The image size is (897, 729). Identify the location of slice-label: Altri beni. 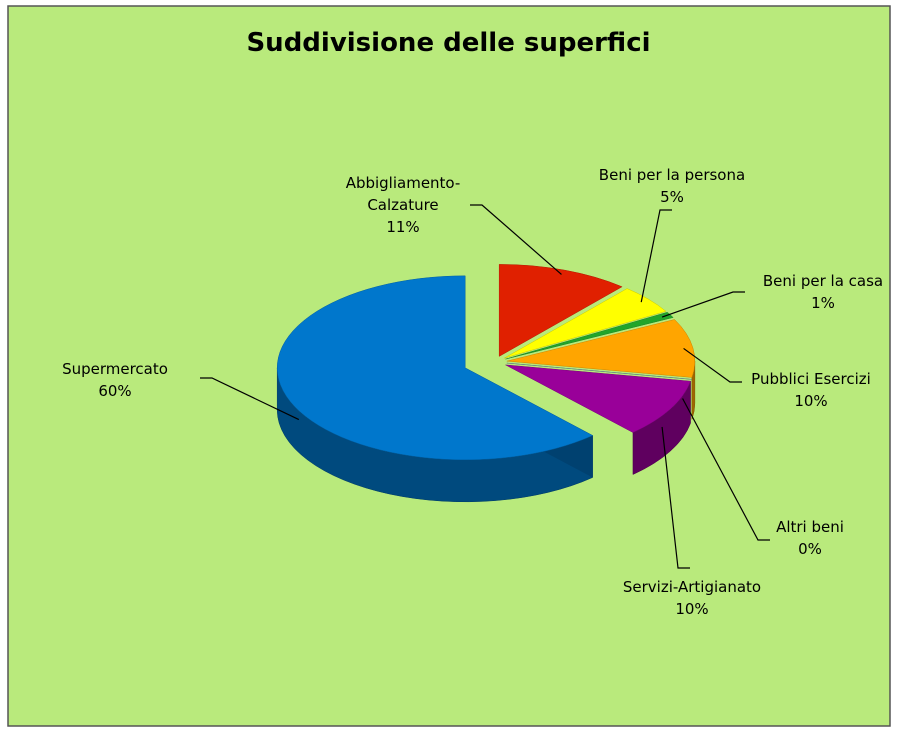
(810, 527).